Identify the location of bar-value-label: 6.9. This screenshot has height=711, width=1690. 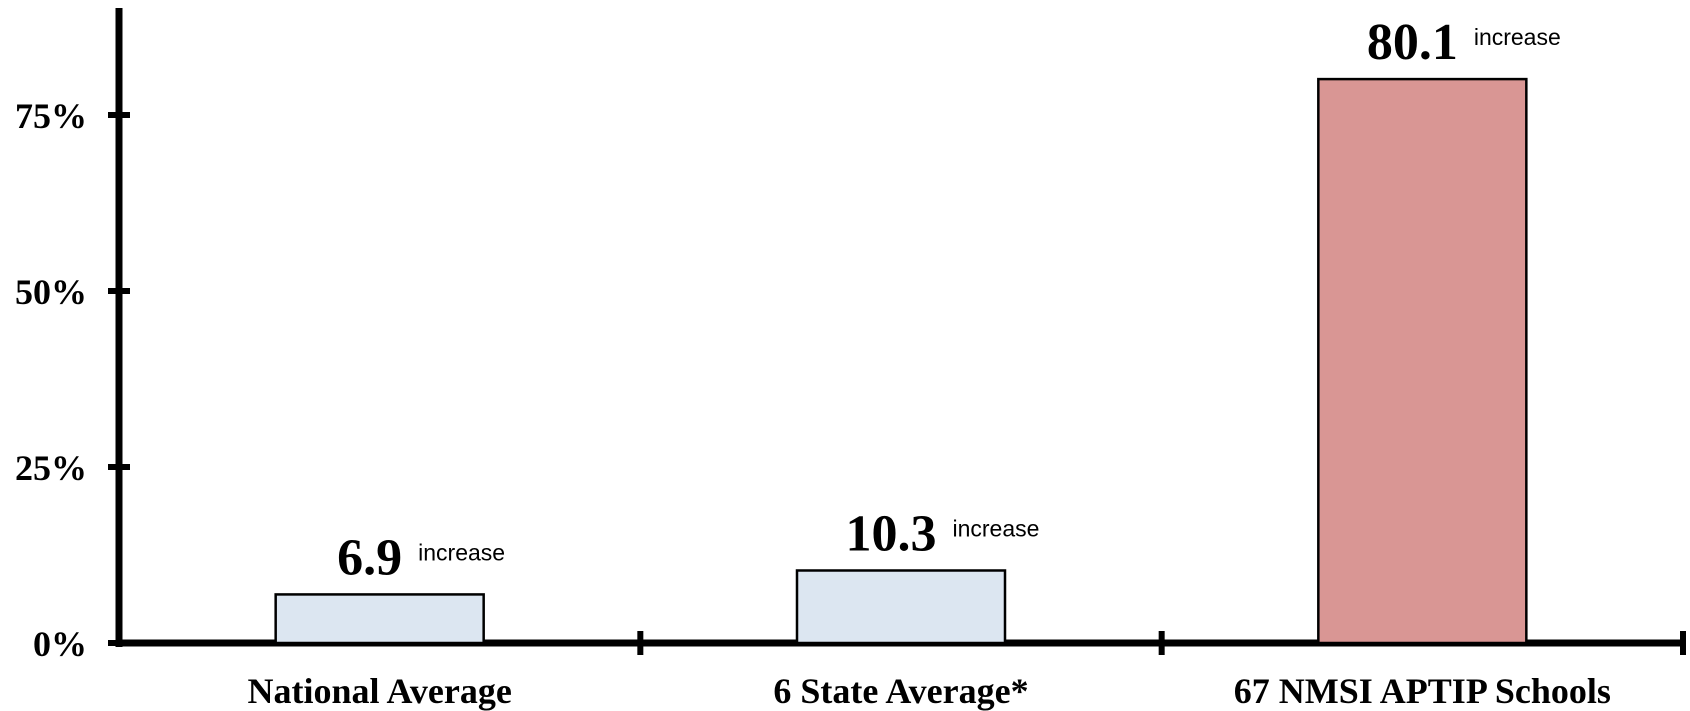
(369, 557).